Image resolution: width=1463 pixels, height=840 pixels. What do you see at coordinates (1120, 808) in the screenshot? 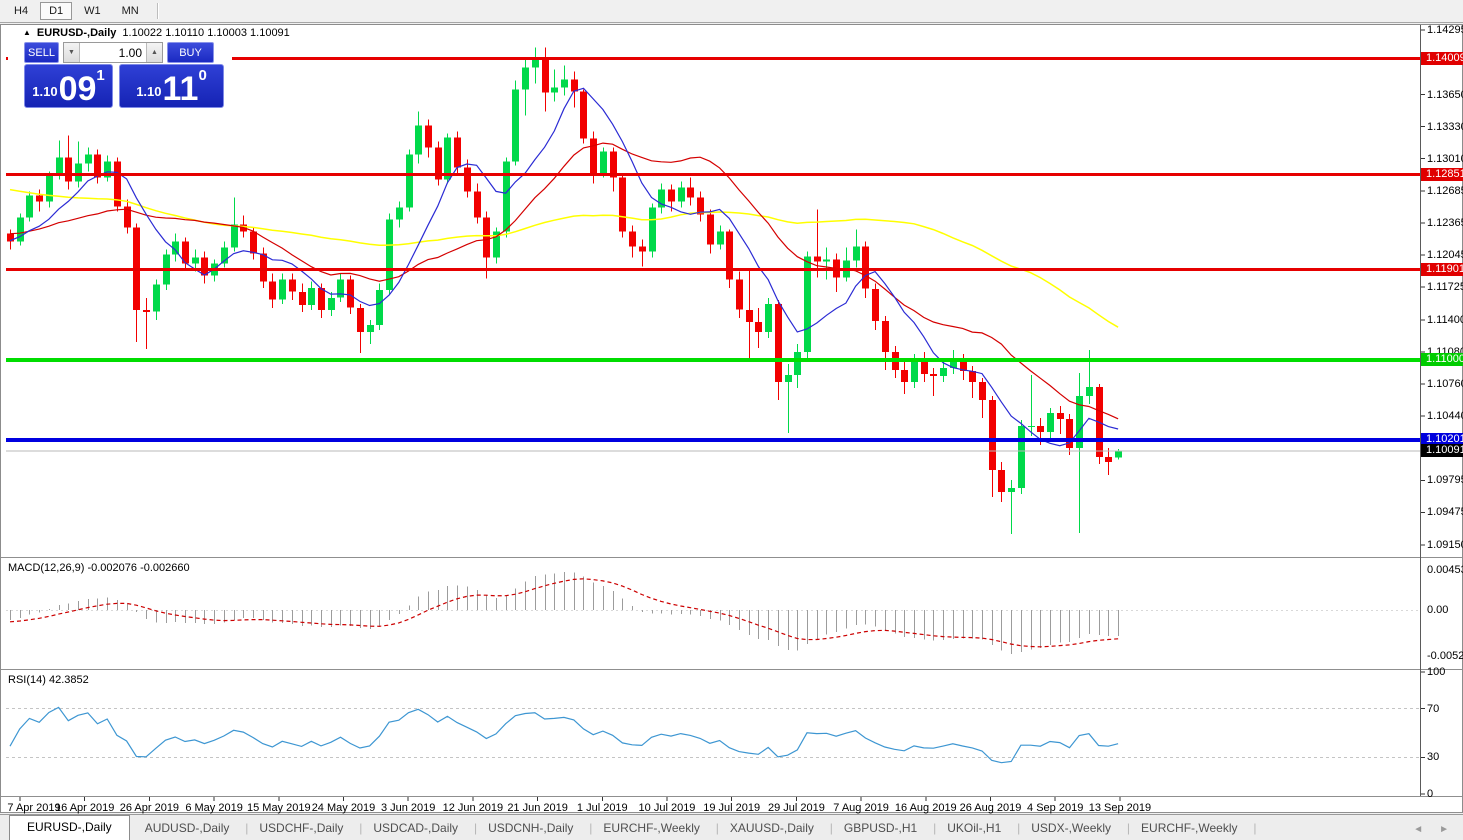
I see `date-label: 13 Sep 2019` at bounding box center [1120, 808].